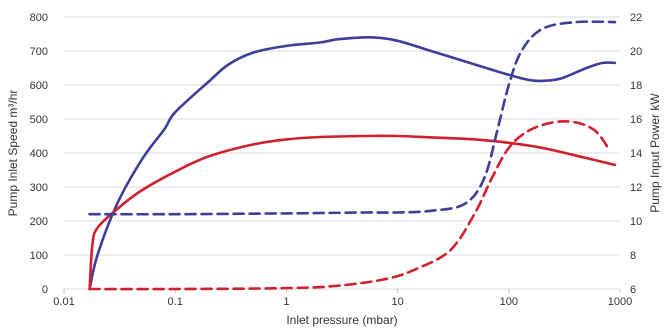 The height and width of the screenshot is (330, 669). Describe the element at coordinates (397, 302) in the screenshot. I see `x-tick-label: 10` at that location.